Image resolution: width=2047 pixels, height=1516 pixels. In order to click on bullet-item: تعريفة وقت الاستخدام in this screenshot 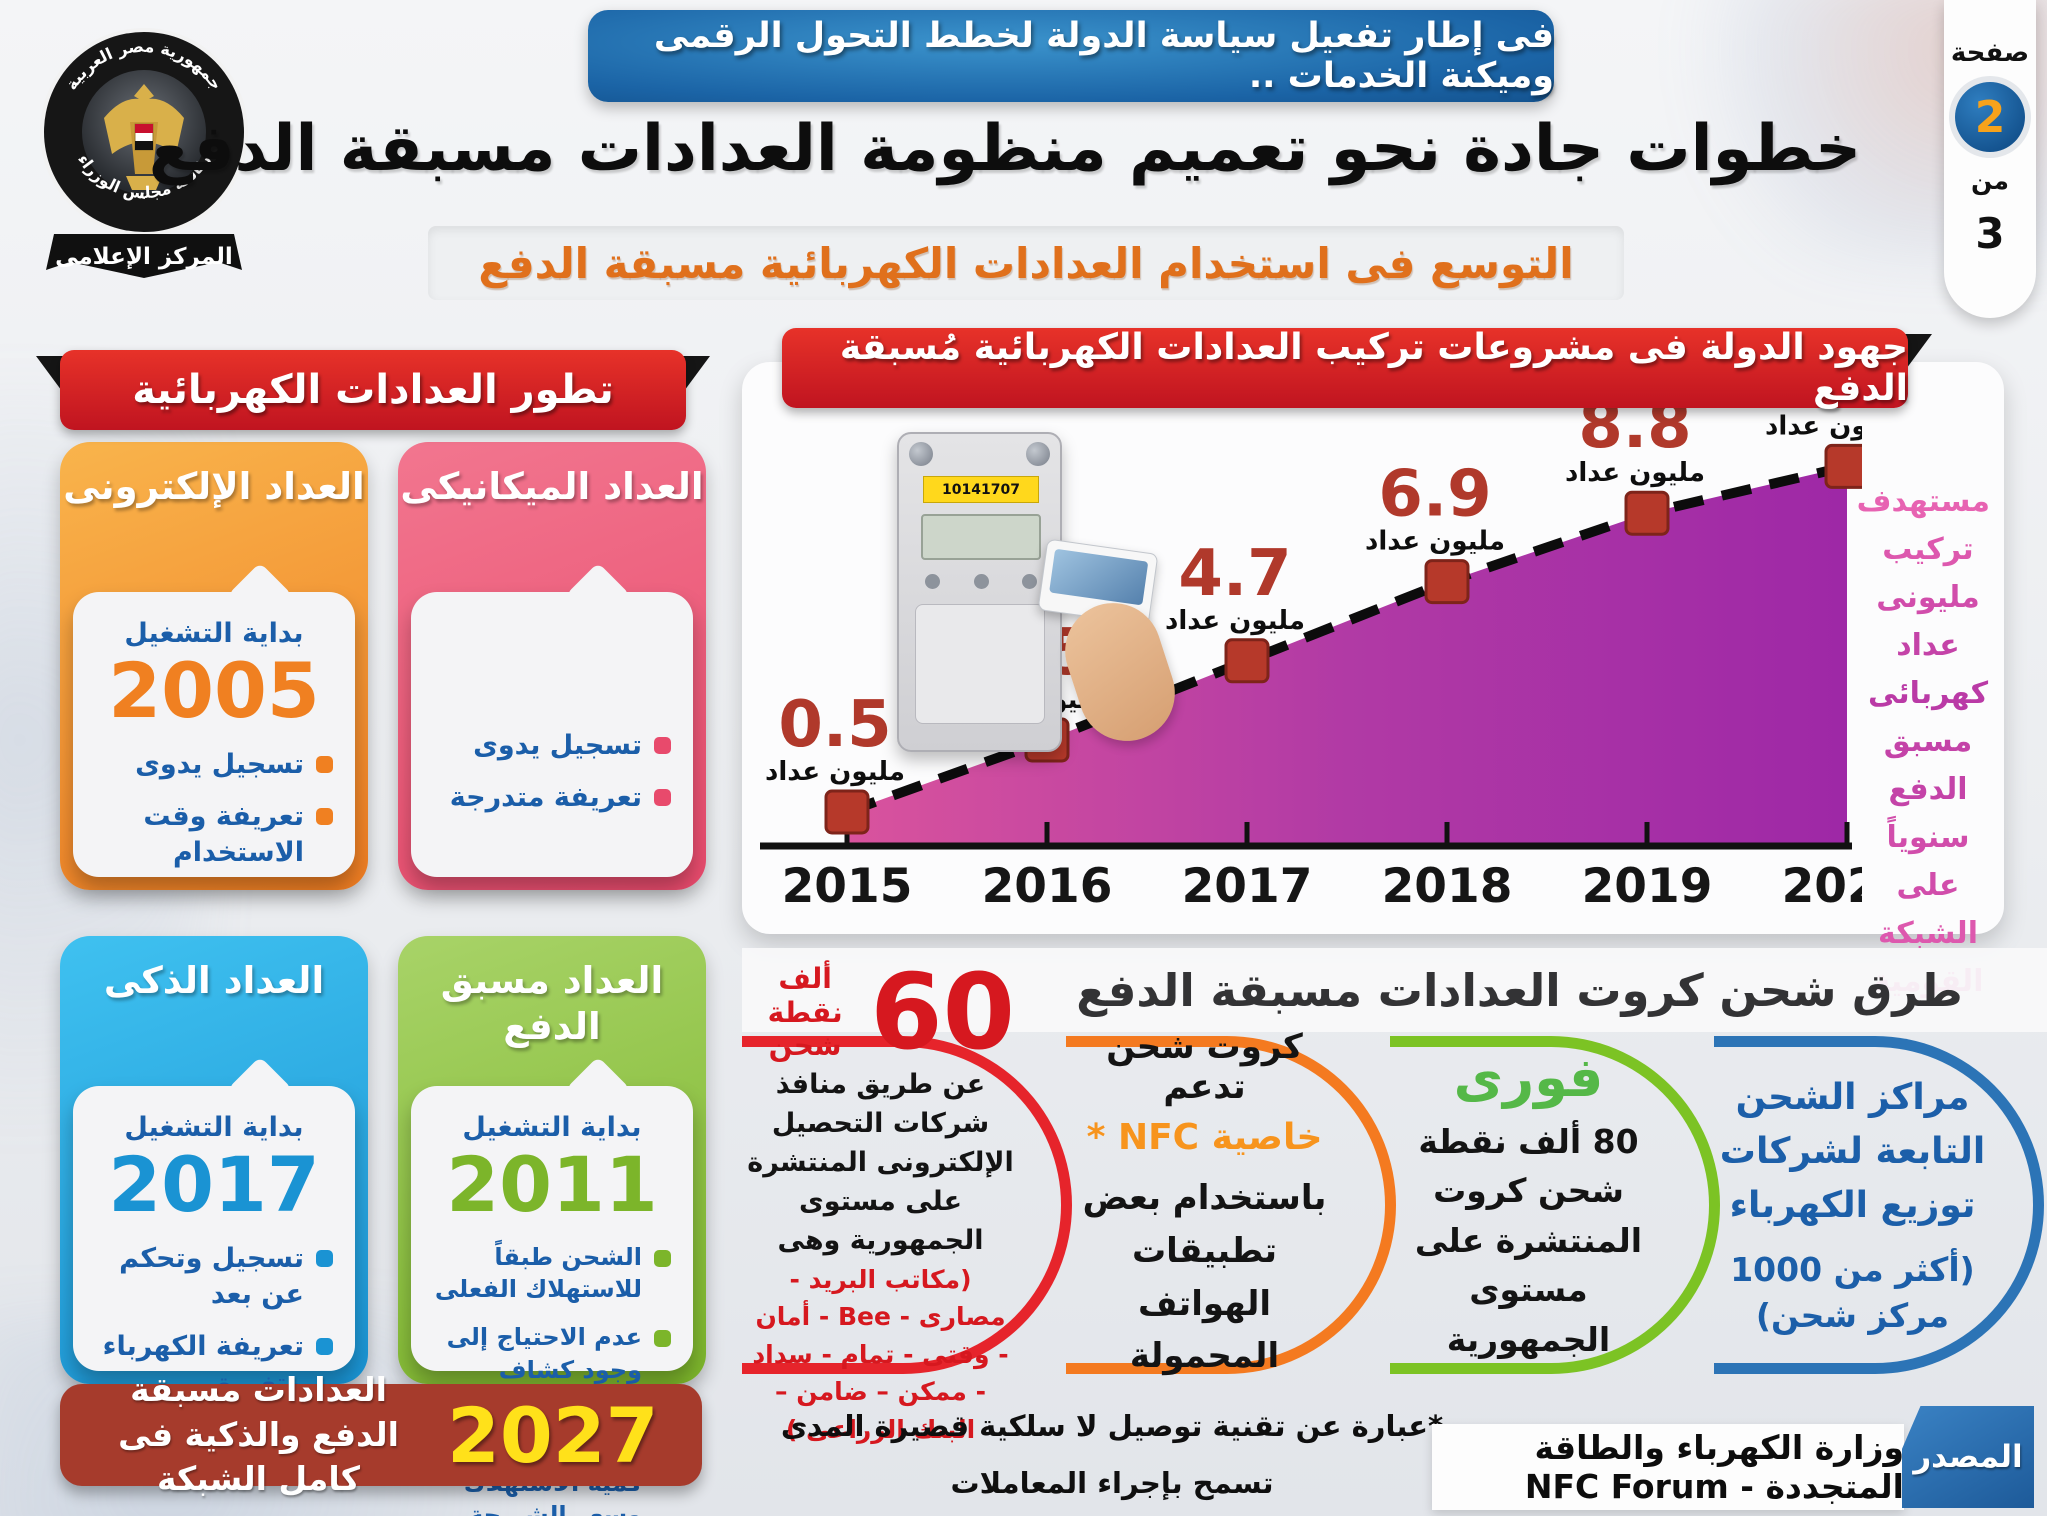, I will do `click(213, 835)`.